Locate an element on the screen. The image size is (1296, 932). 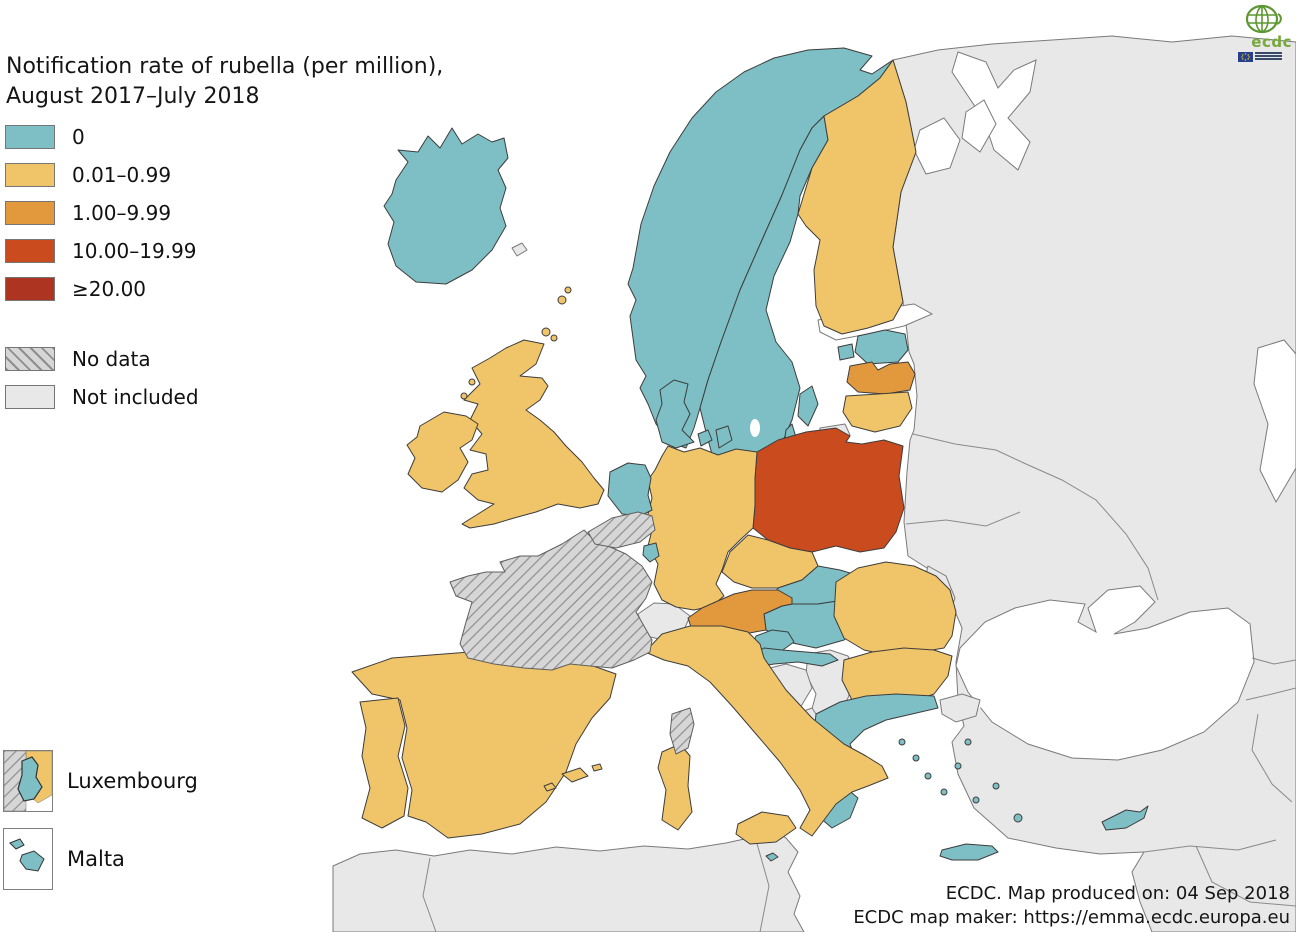
legend-special: No data Not included is located at coordinates (102, 385).